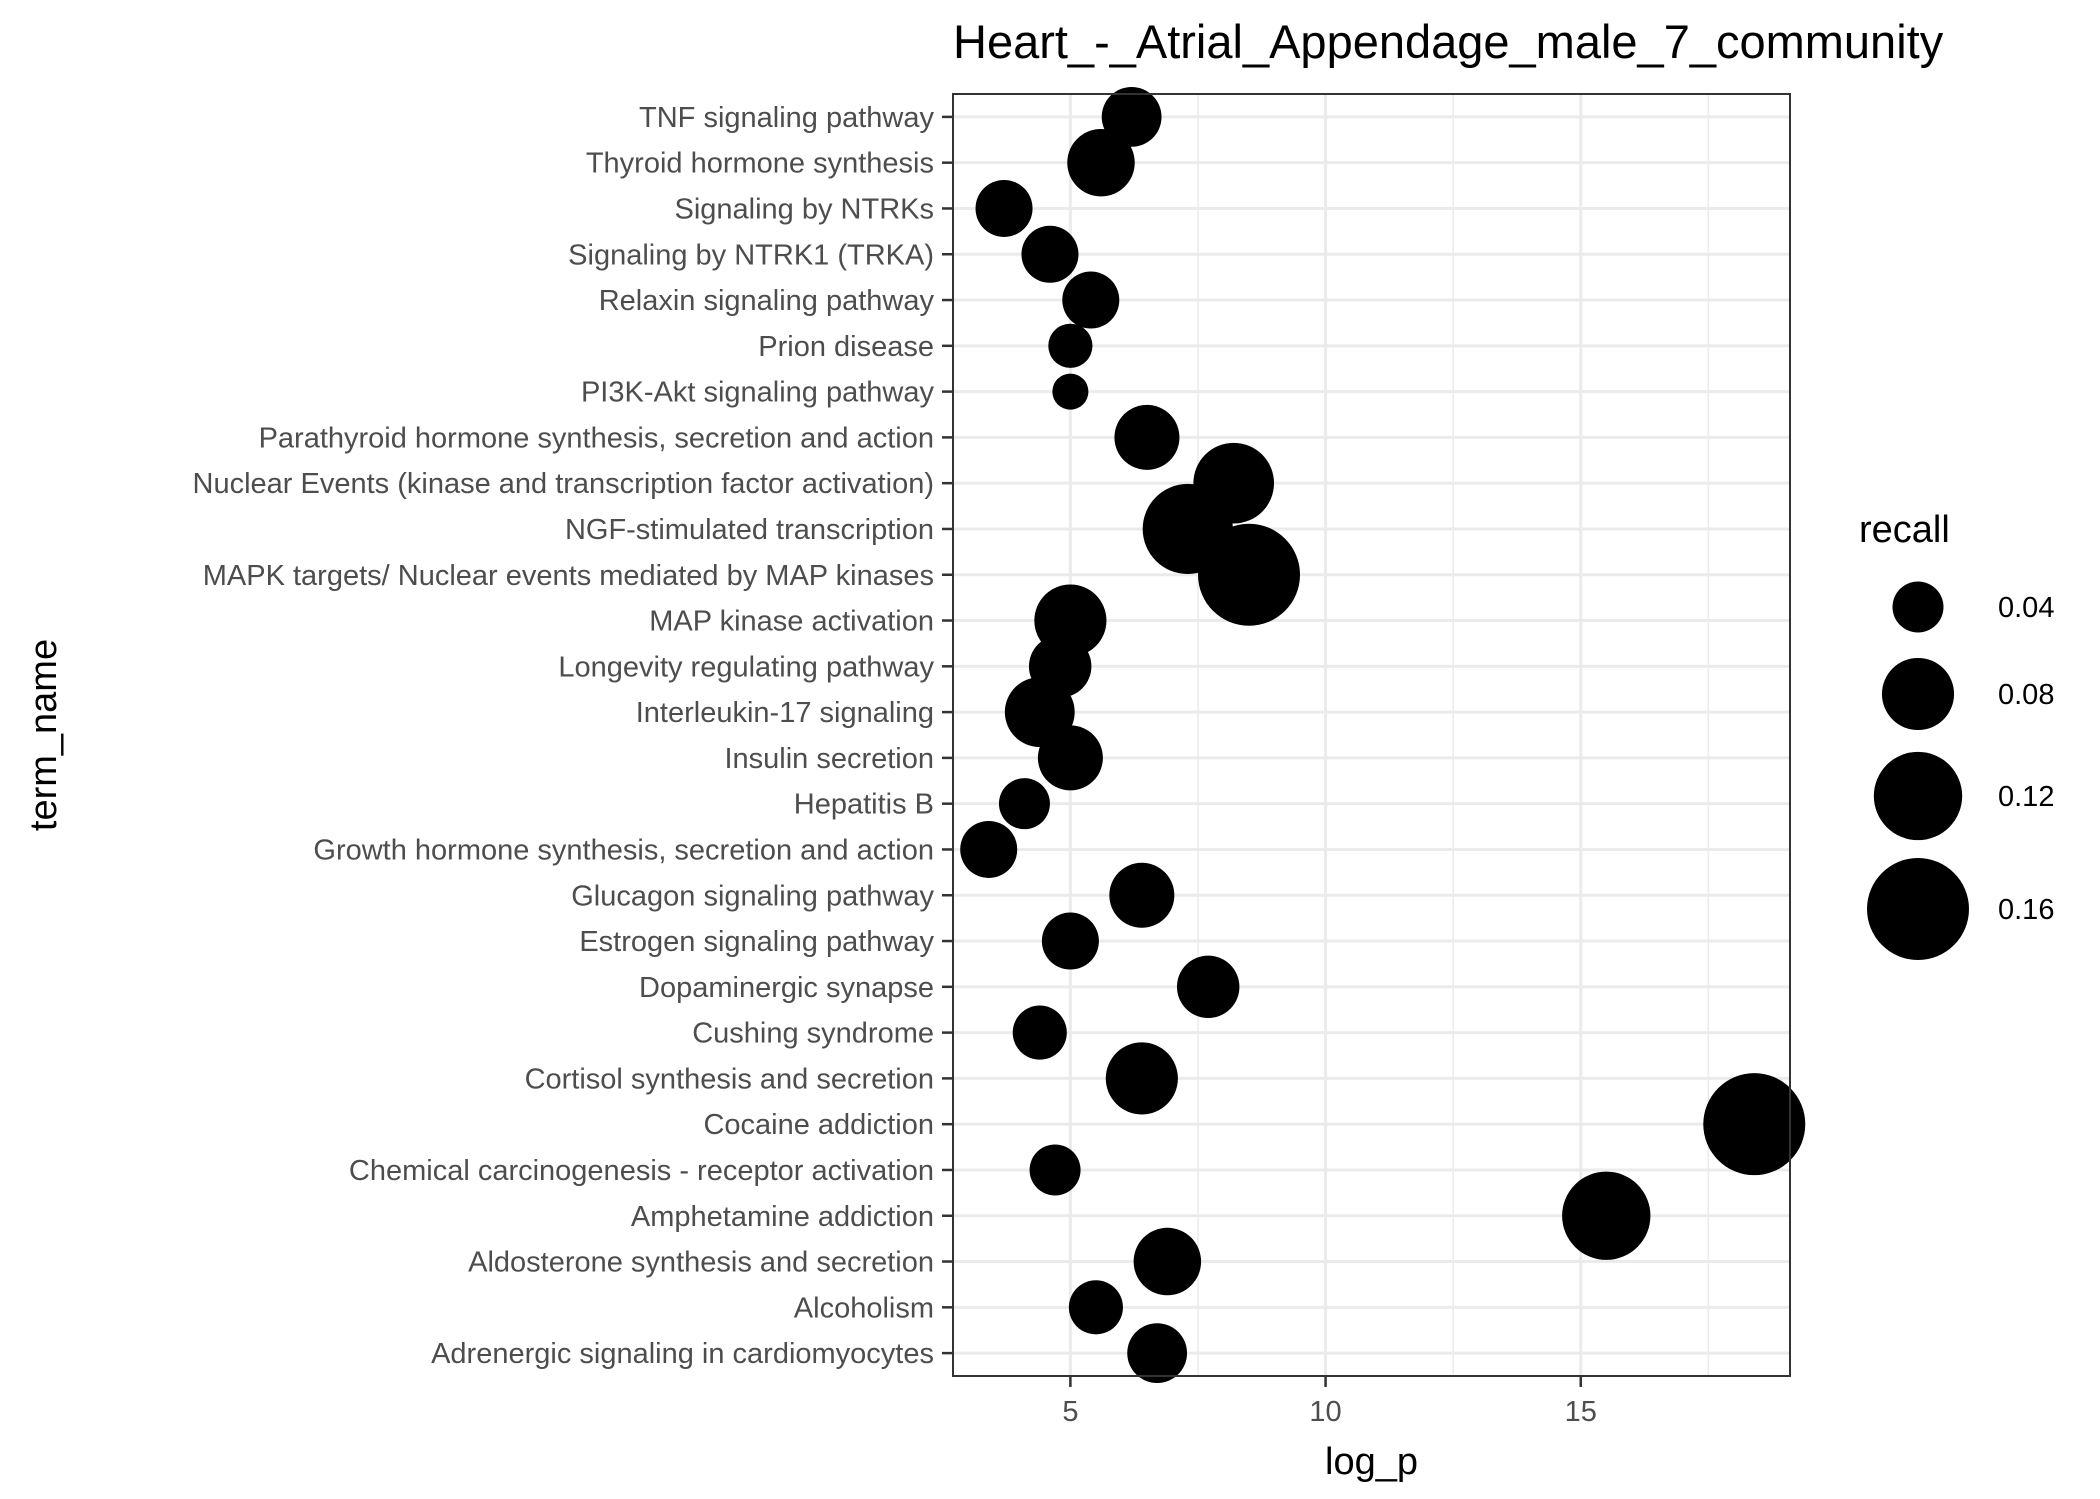 This screenshot has width=2100, height=1499. Describe the element at coordinates (786, 118) in the screenshot. I see `y-tick-label: TNF signaling pathway` at that location.